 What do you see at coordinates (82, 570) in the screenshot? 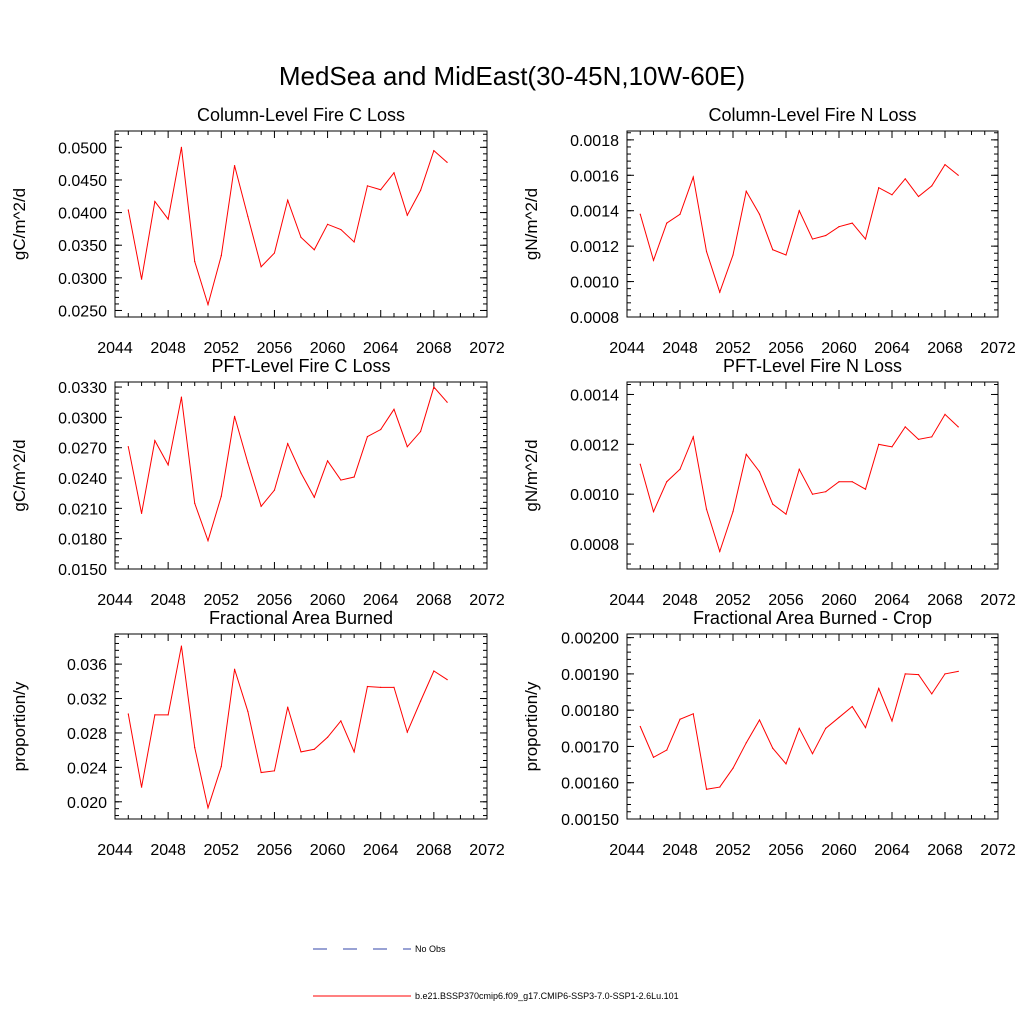
I see `y-tick-label: 0.0150` at bounding box center [82, 570].